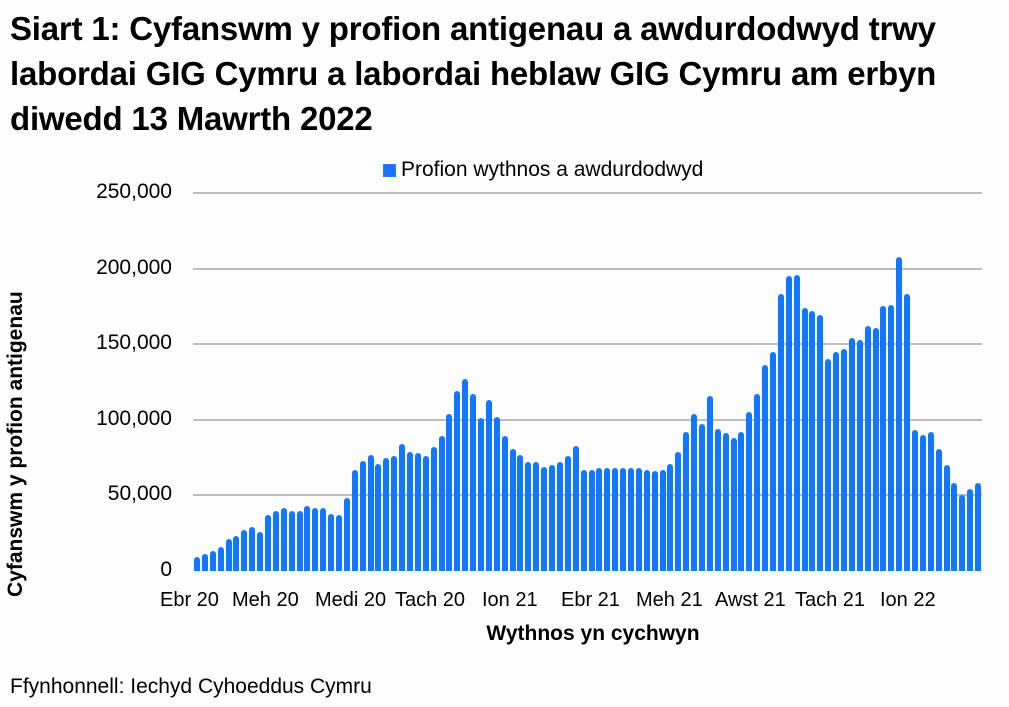 The image size is (1009, 707). Describe the element at coordinates (552, 169) in the screenshot. I see `legend-label: Profion wythnos a awdurdodwyd` at that location.